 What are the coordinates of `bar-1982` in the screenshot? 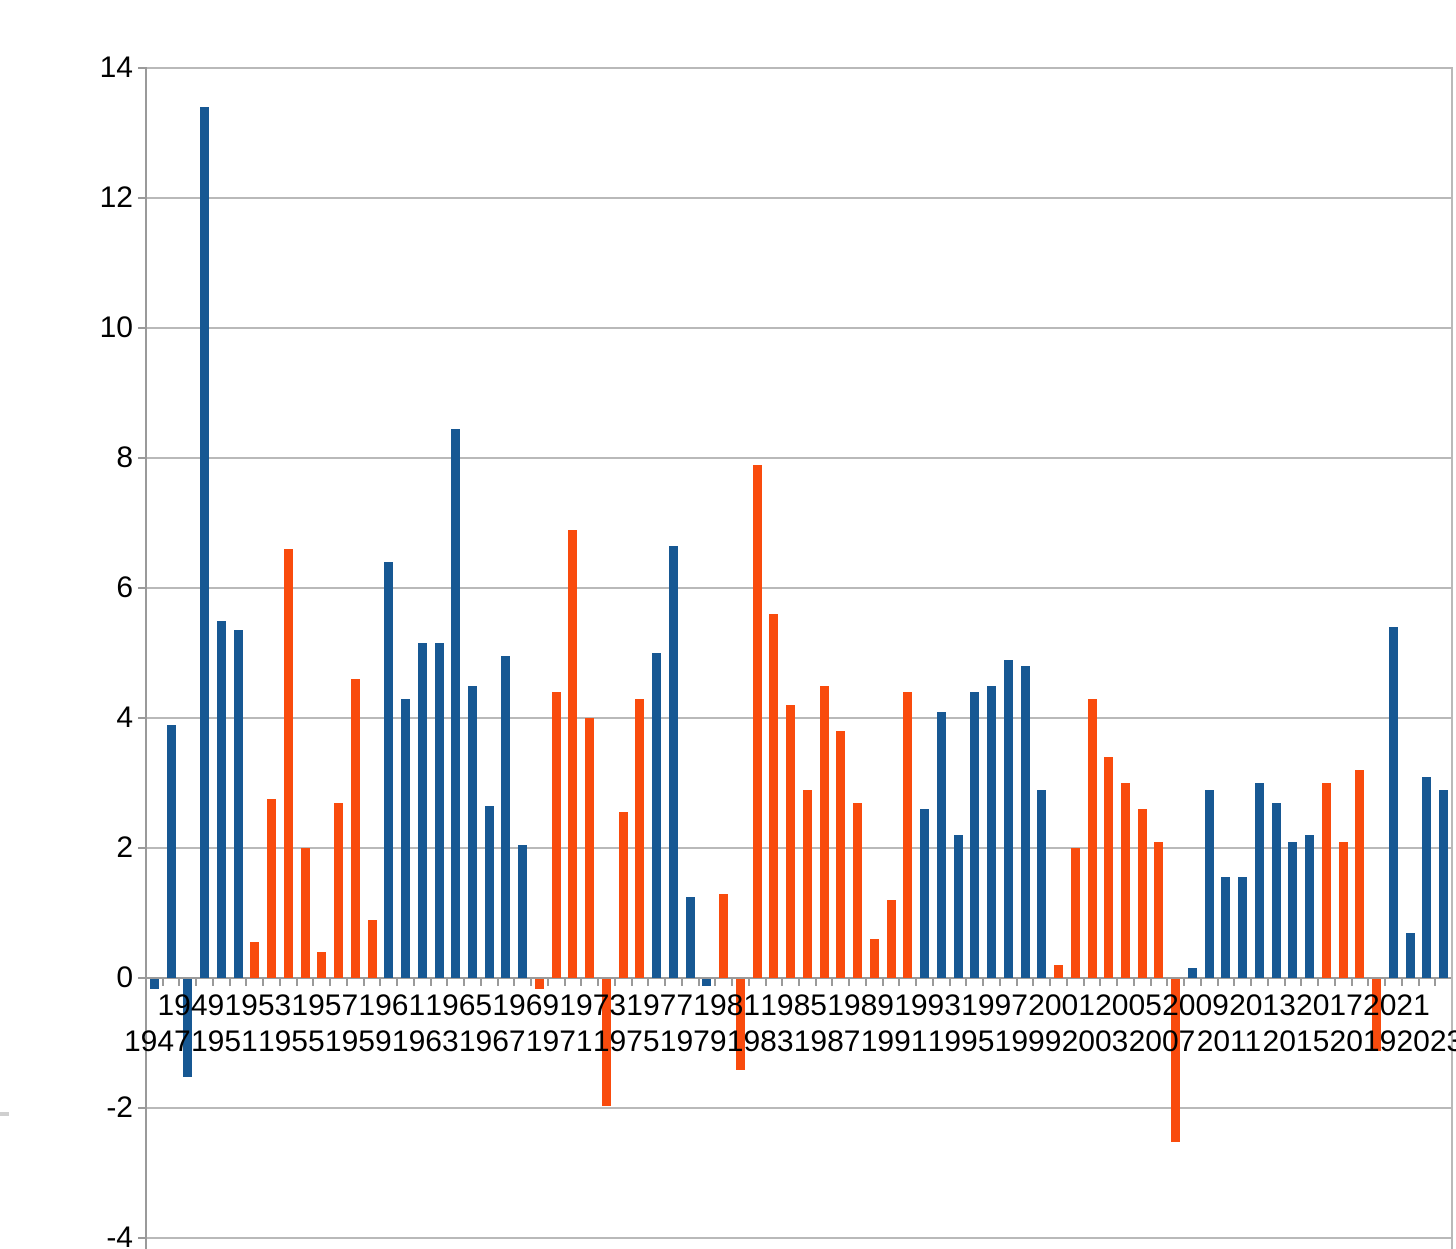 It's located at (740, 1024).